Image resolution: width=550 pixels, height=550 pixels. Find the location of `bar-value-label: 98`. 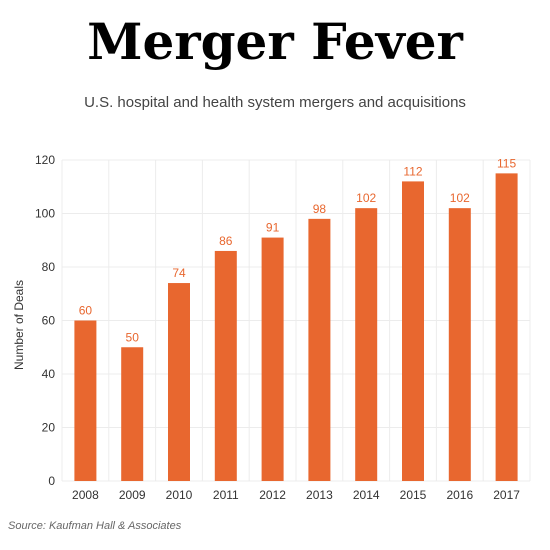

bar-value-label: 98 is located at coordinates (320, 209).